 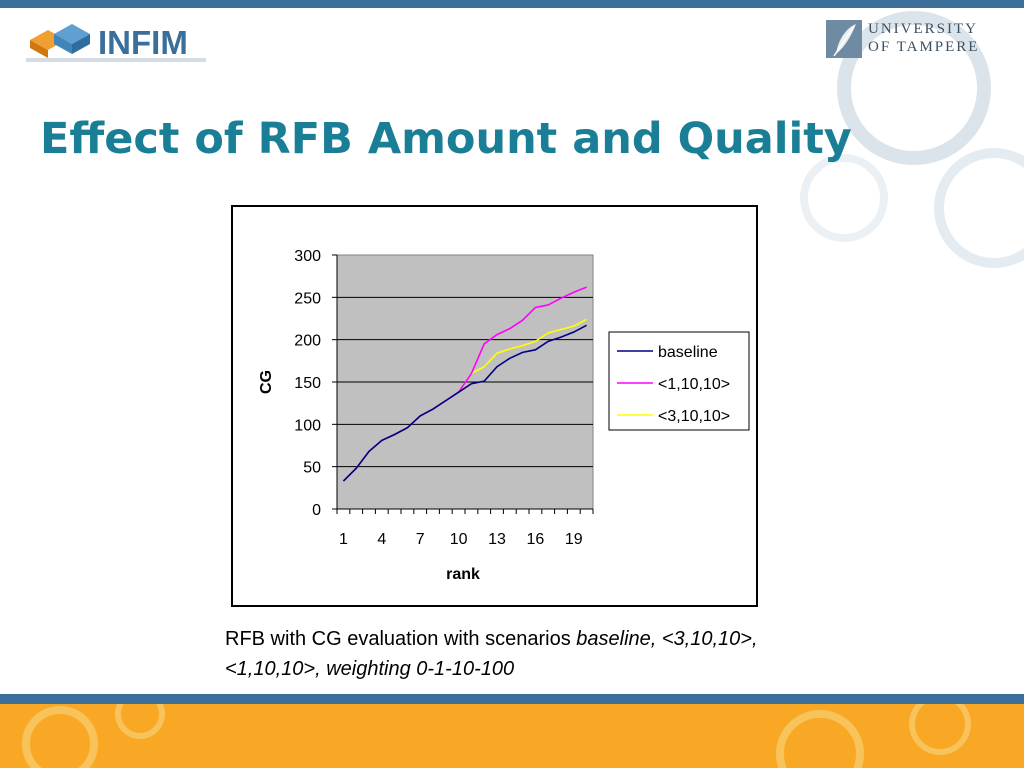 I want to click on legend-label: baseline, so click(x=688, y=352).